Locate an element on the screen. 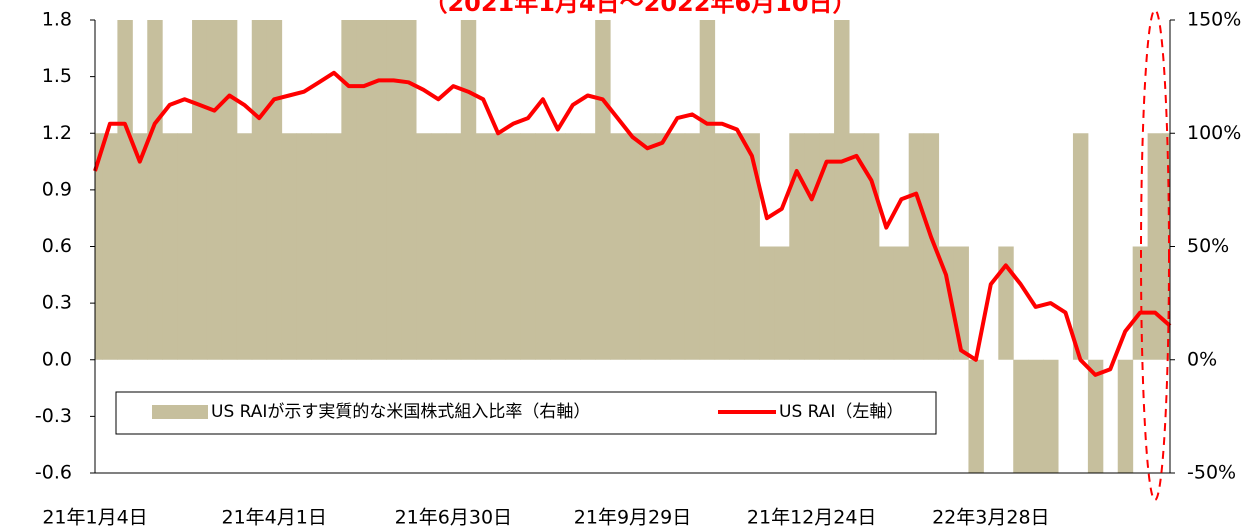 Image resolution: width=1252 pixels, height=531 pixels. y2-tick-label: 150% is located at coordinates (1214, 20).